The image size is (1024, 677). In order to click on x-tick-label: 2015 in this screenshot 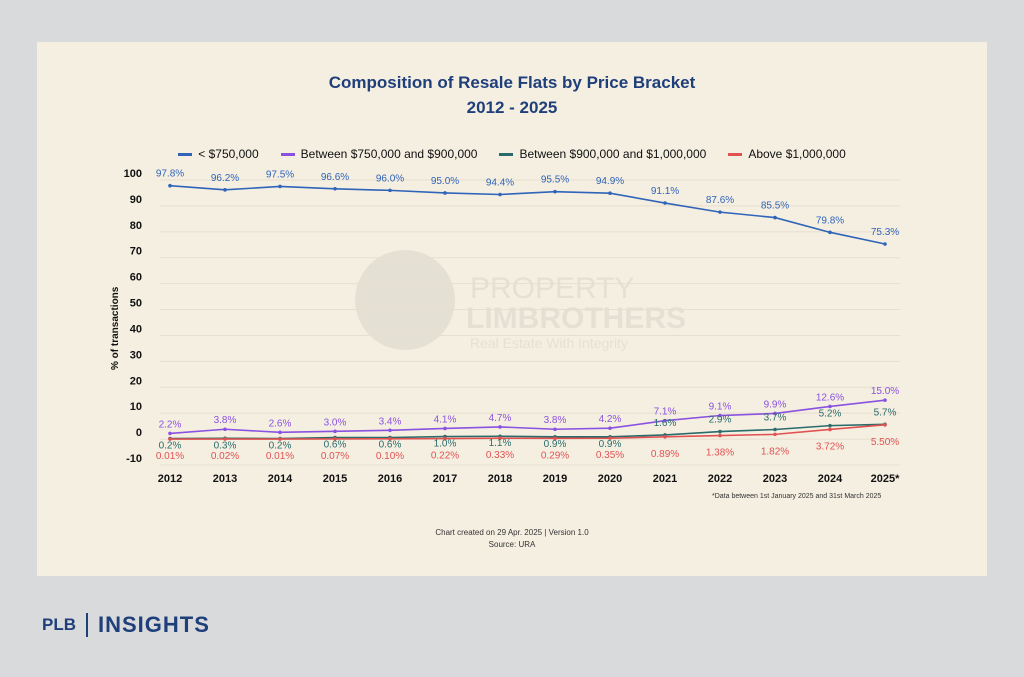, I will do `click(335, 479)`.